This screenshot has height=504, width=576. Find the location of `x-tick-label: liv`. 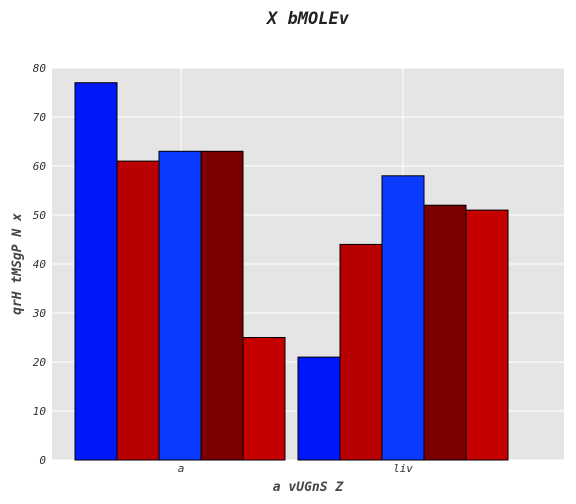

x-tick-label: liv is located at coordinates (403, 468).